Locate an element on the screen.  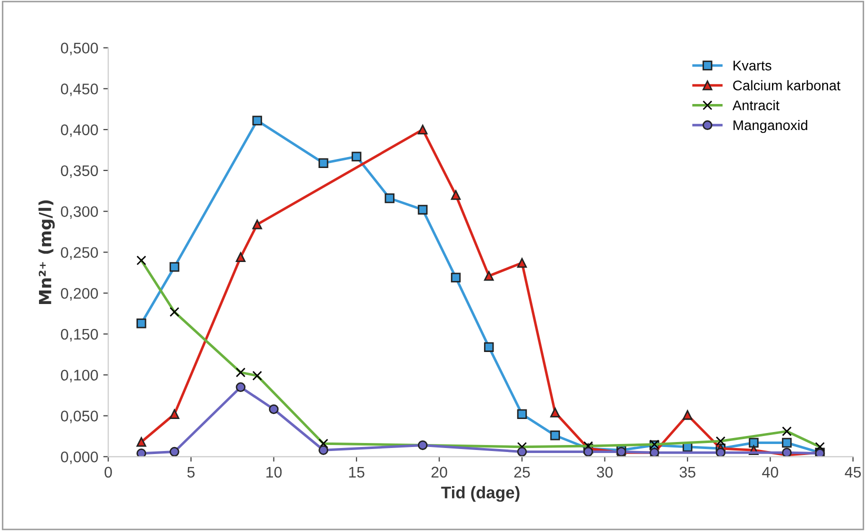
y-tick-label: 0,250 is located at coordinates (79, 253).